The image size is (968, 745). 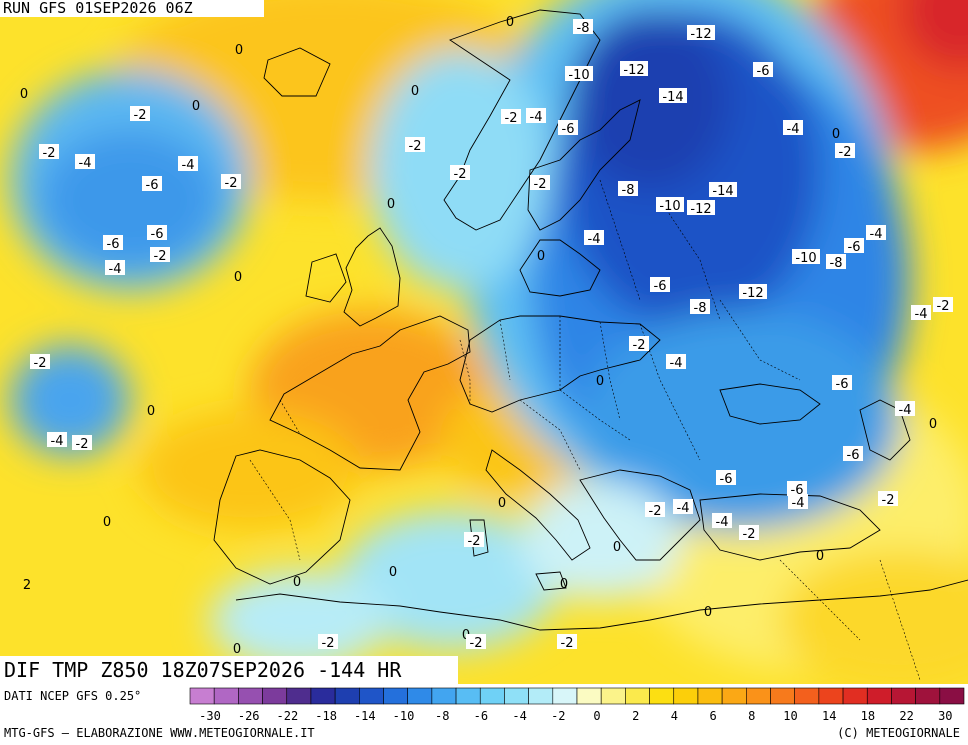 What do you see at coordinates (635, 716) in the screenshot?
I see `legend-tick-label: 2` at bounding box center [635, 716].